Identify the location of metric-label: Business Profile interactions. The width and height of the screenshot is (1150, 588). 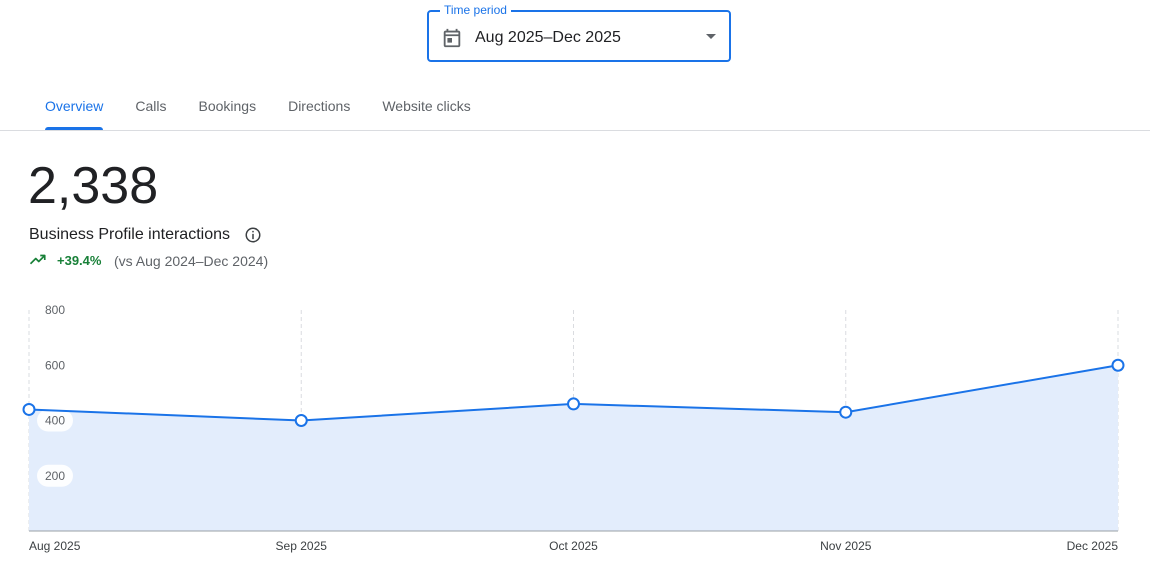
(129, 234).